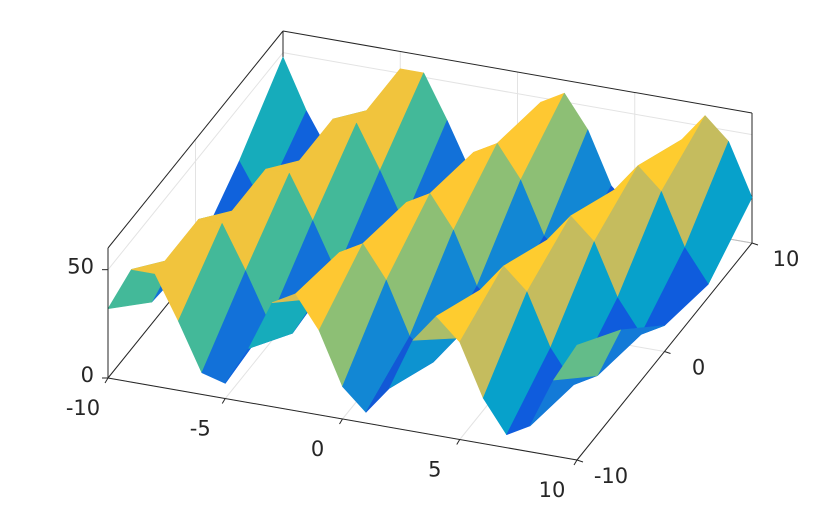  What do you see at coordinates (786, 259) in the screenshot?
I see `y-tick-label: 10` at bounding box center [786, 259].